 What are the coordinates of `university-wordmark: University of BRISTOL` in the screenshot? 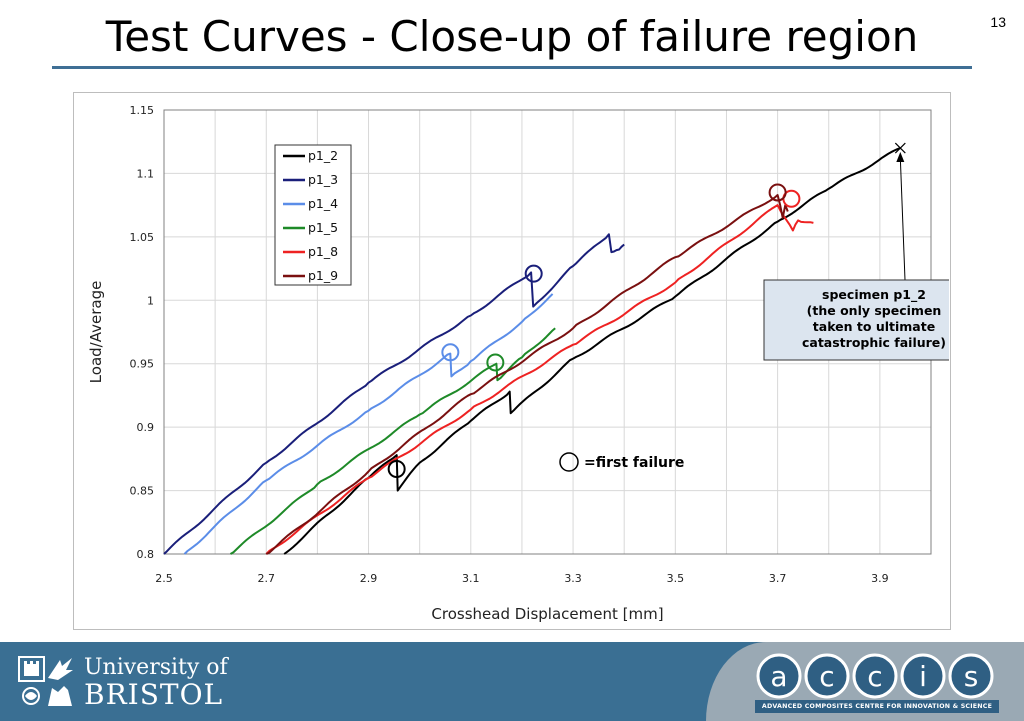 It's located at (156, 683).